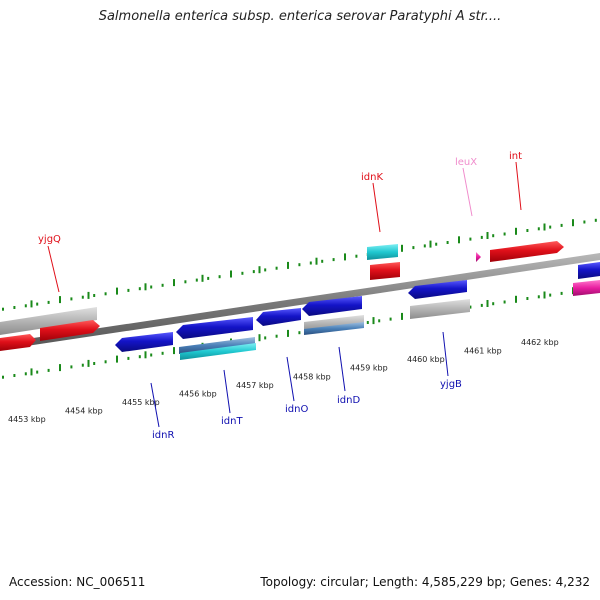 This screenshot has height=600, width=600. What do you see at coordinates (70, 330) in the screenshot?
I see `gene-yjgQ-arrow` at bounding box center [70, 330].